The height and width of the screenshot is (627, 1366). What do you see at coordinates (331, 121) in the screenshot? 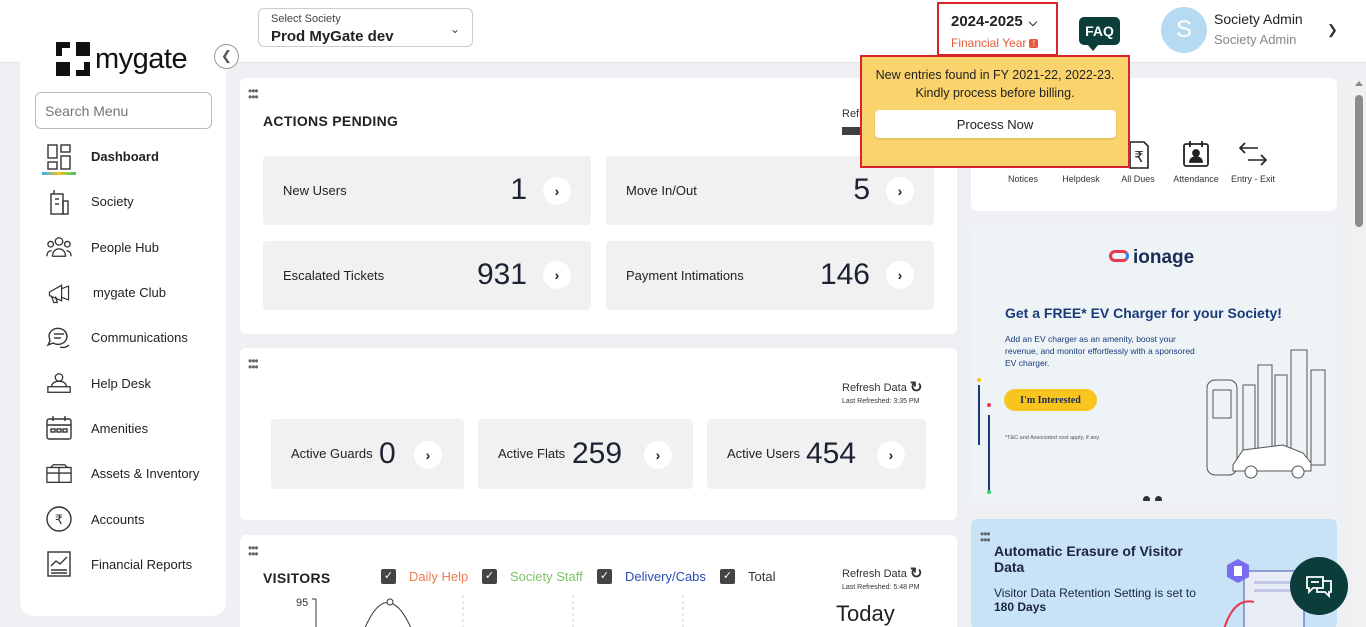
I see `actions-pending-title: ACTIONS PENDING` at bounding box center [331, 121].